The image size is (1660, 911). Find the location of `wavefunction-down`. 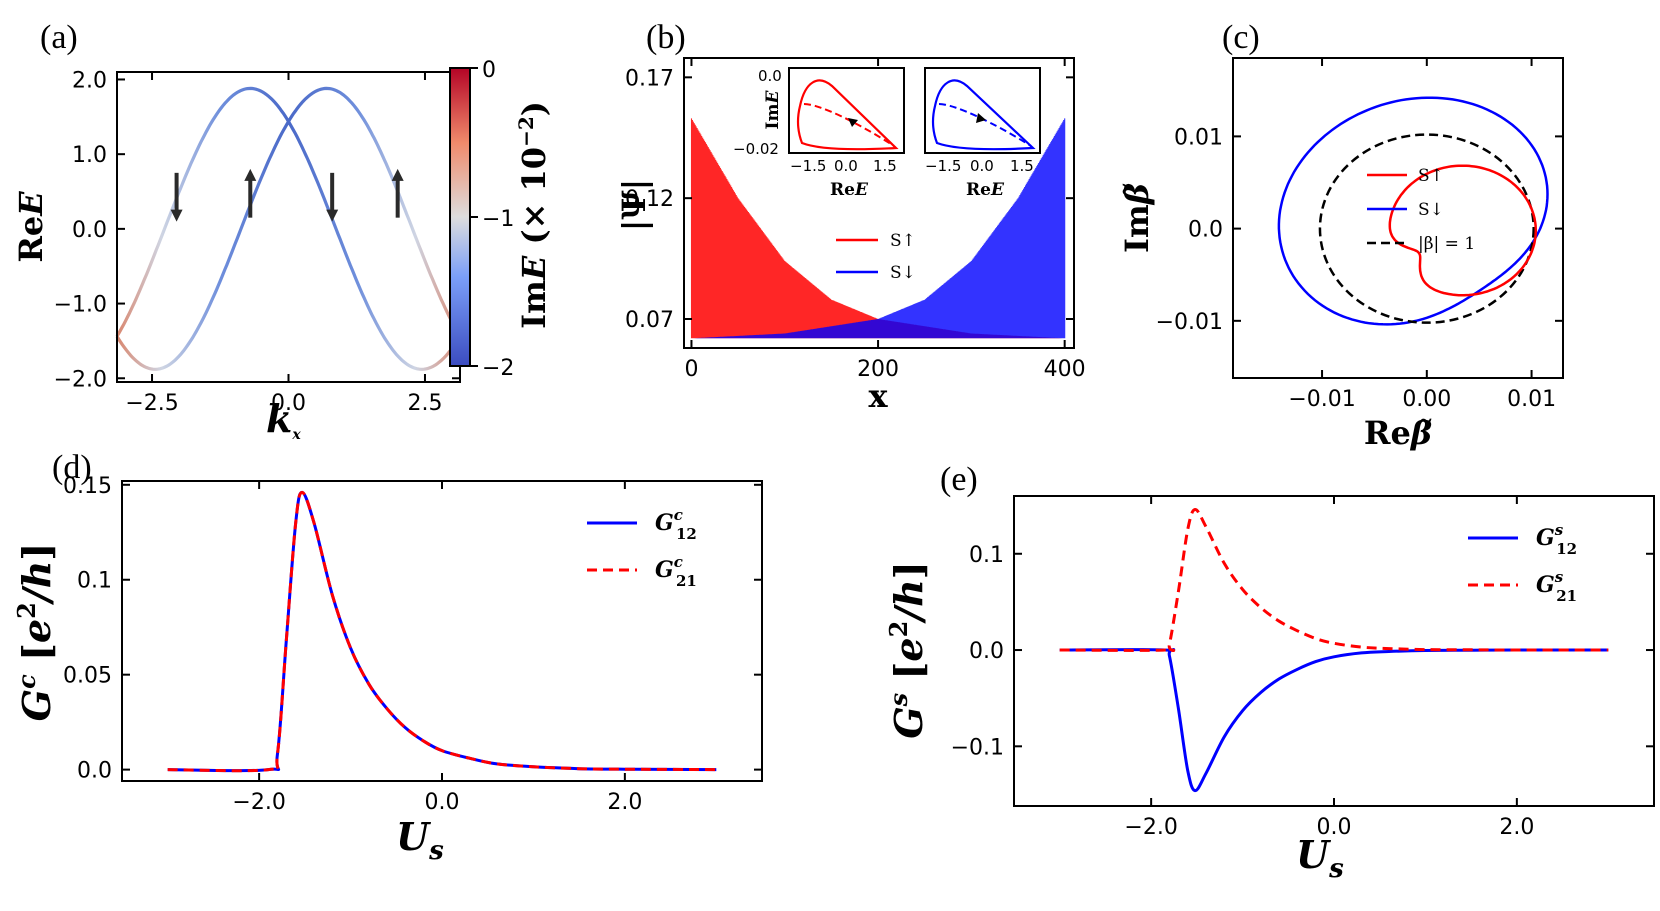

wavefunction-down is located at coordinates (879, 228).